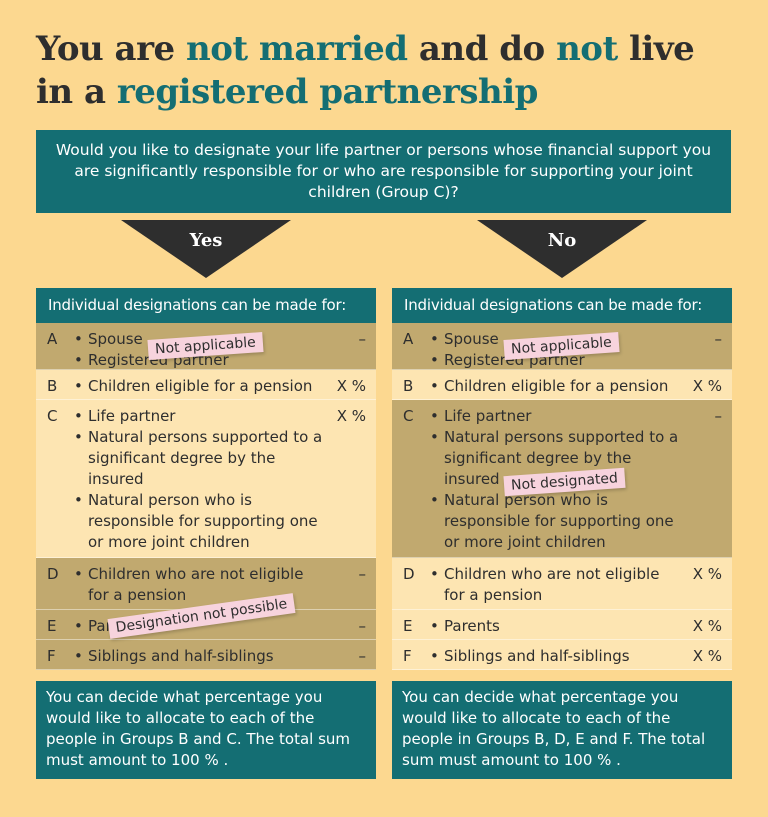 The width and height of the screenshot is (768, 817). Describe the element at coordinates (111, 49) in the screenshot. I see `title-part: You are` at that location.